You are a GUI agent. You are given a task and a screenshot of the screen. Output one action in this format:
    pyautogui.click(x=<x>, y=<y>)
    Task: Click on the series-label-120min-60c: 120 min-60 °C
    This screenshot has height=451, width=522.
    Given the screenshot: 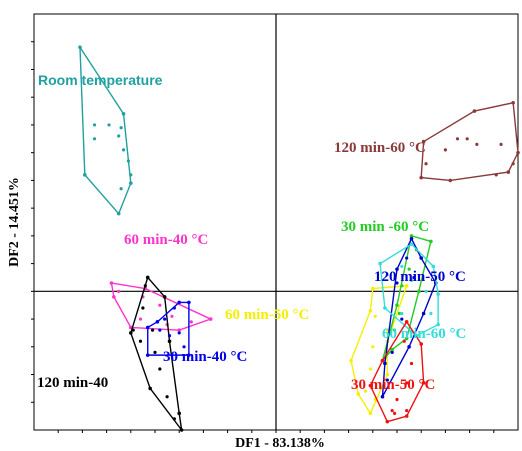 What is the action you would take?
    pyautogui.click(x=380, y=148)
    